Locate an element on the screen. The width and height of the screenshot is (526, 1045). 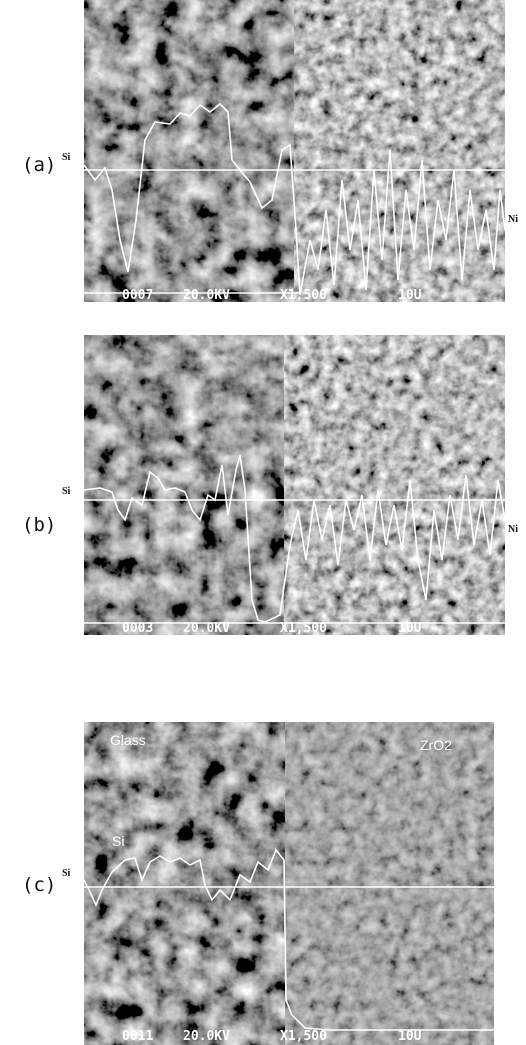
region-label: Si is located at coordinates (118, 841).